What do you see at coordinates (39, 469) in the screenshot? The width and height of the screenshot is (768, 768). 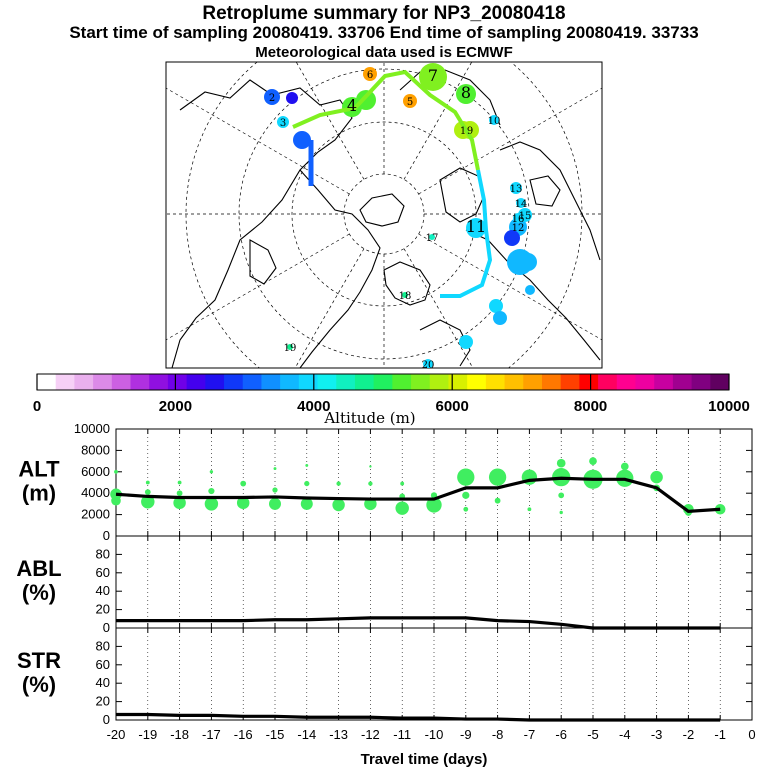 I see `panel-label: ALT` at bounding box center [39, 469].